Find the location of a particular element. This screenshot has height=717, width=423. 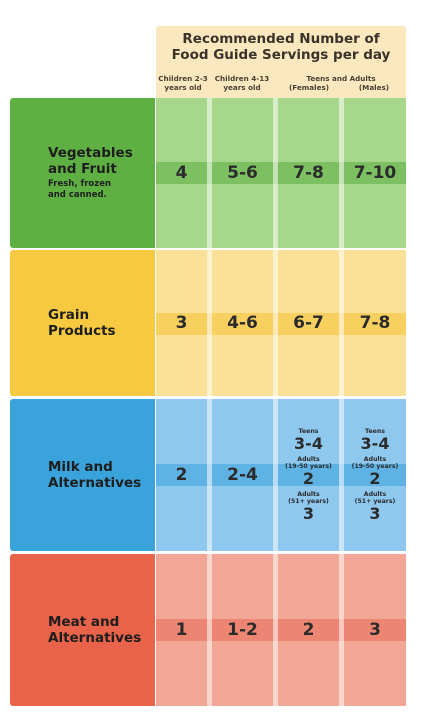

category-name: Milk and Alternatives is located at coordinates (95, 475).